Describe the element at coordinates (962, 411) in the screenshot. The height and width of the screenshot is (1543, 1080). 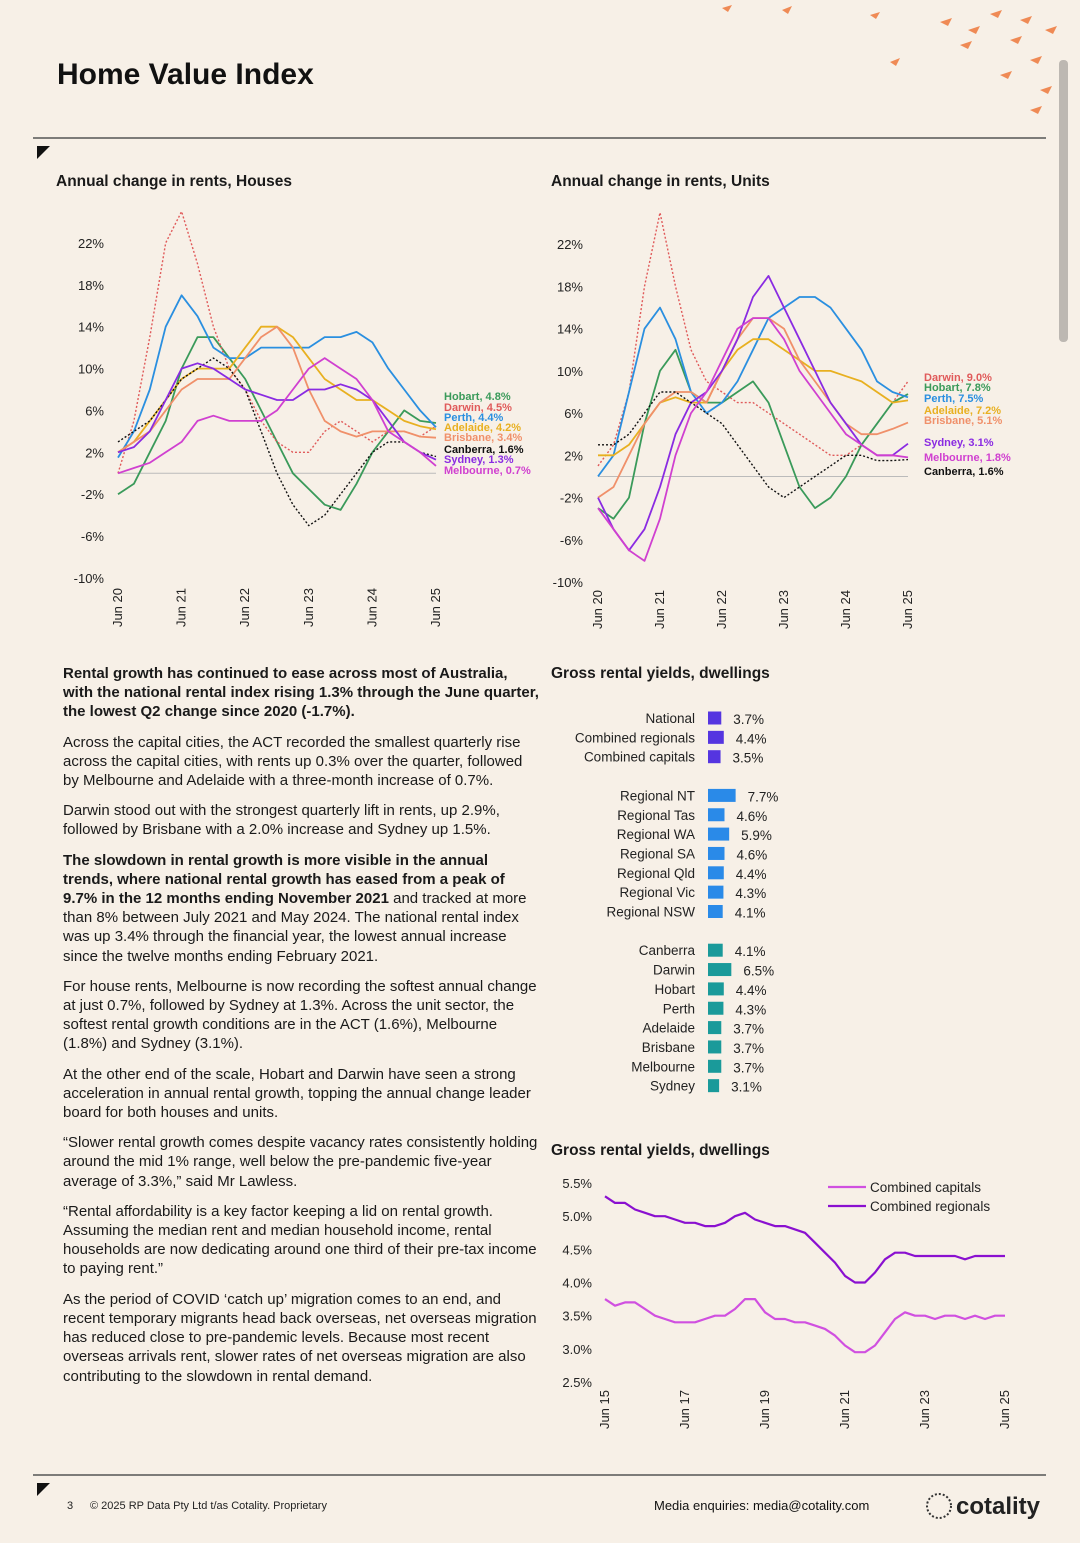
I see `series-label: Adelaide, 7.2%` at that location.